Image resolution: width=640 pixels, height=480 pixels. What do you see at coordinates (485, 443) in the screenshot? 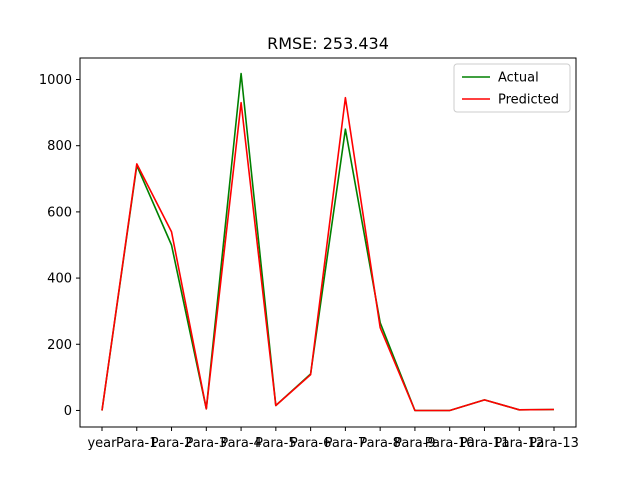
I see `x-tick-label: Para-11` at bounding box center [485, 443].